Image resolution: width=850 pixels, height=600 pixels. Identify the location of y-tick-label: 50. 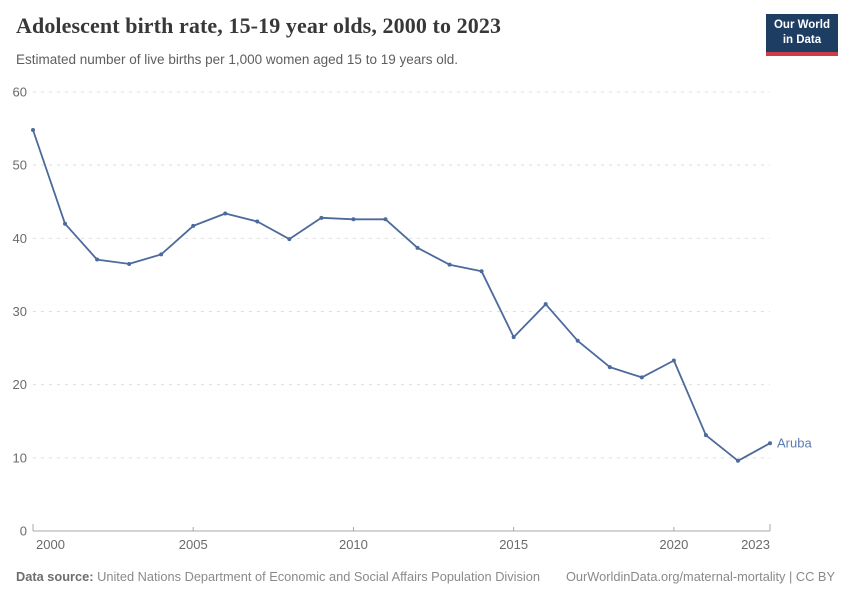
(20, 165).